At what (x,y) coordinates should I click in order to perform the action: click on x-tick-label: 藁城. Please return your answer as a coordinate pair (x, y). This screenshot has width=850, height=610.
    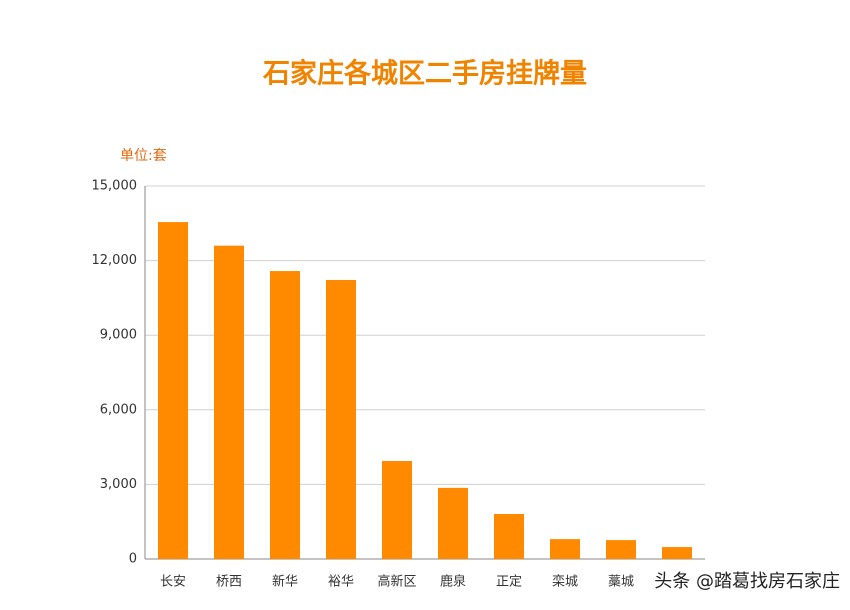
    Looking at the image, I should click on (621, 582).